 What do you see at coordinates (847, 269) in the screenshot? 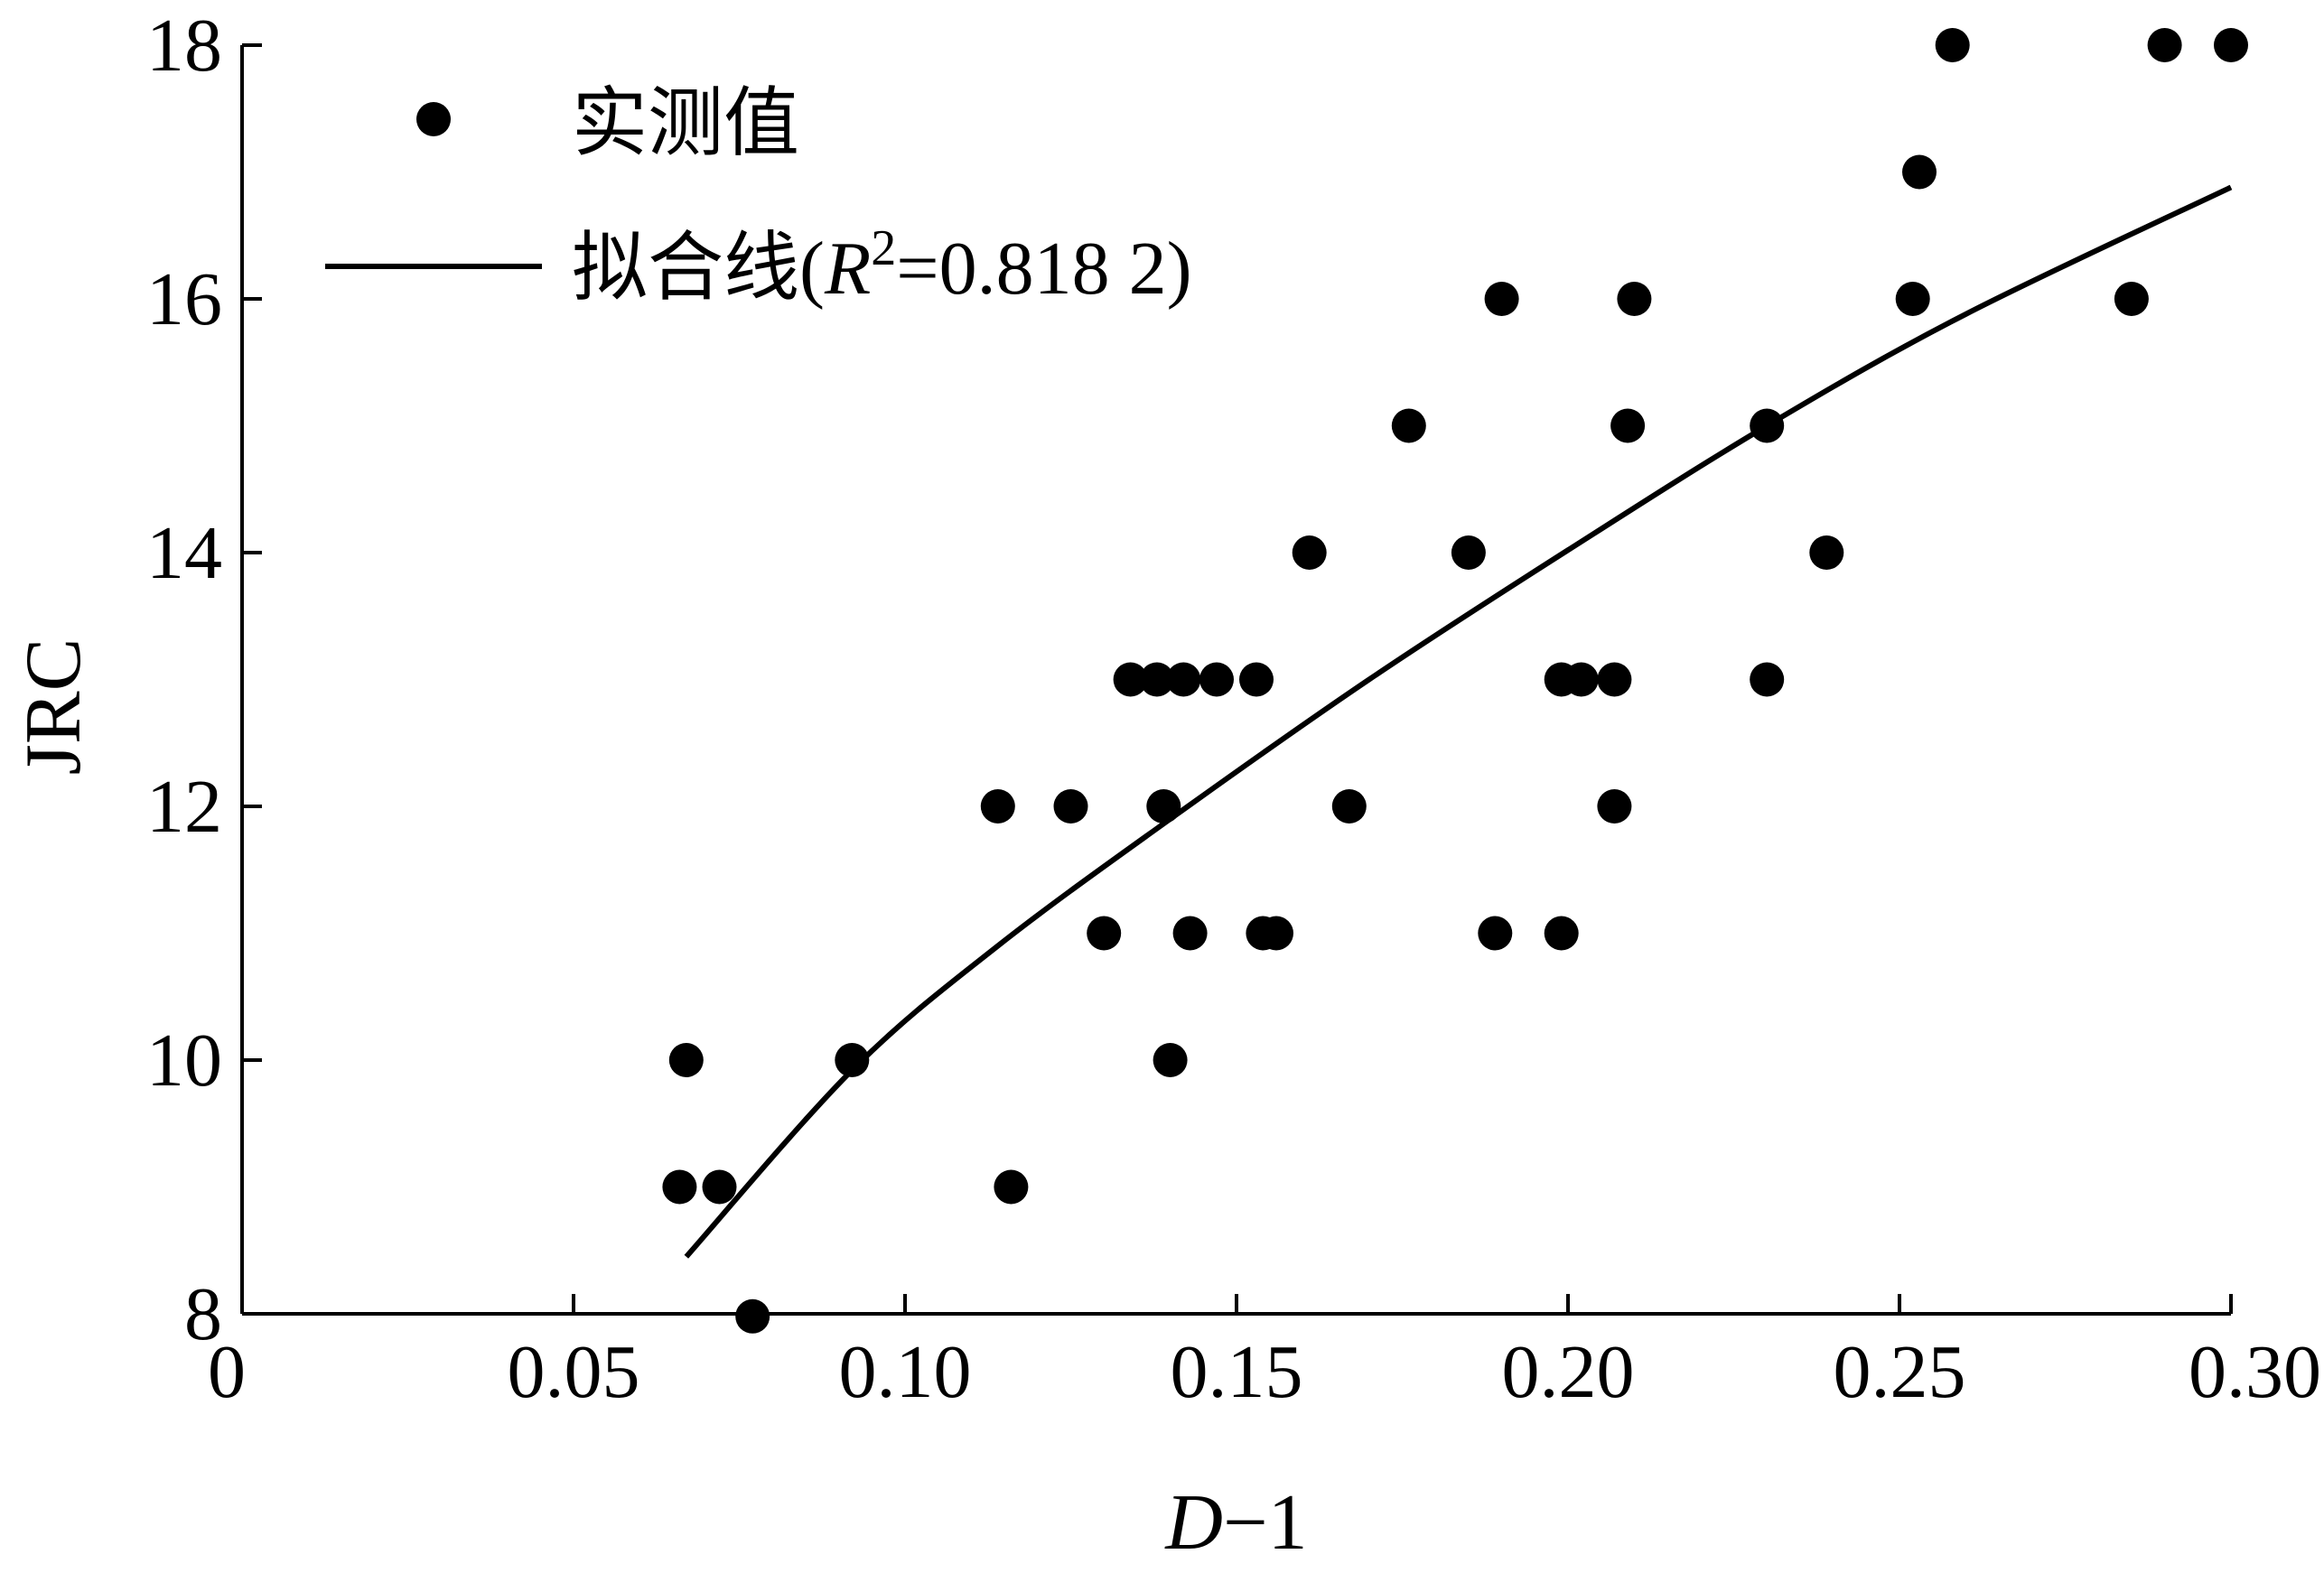
I see `legend-fit-r: R` at bounding box center [847, 269].